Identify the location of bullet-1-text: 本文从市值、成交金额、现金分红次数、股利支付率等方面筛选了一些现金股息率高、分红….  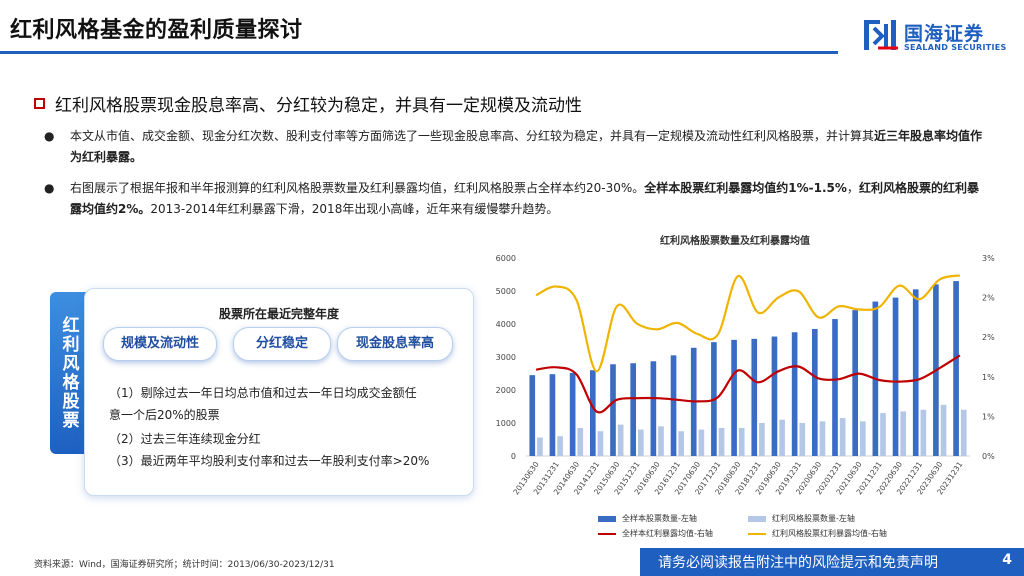
(472, 136).